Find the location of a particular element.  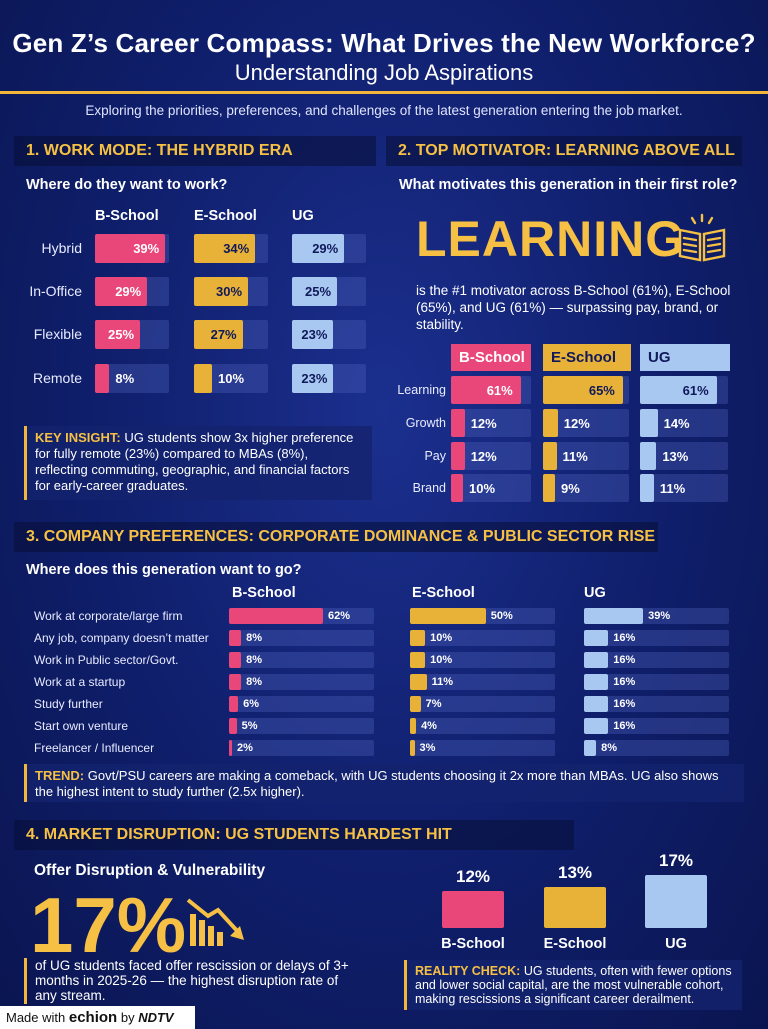

section1-heading: 1. WORK MODE: THE HYBRID ERA is located at coordinates (195, 151).